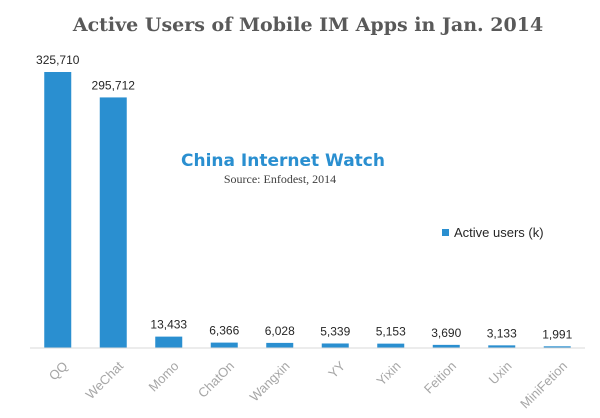 This screenshot has width=600, height=418. I want to click on x-tick-label-wangxin: Wangxin, so click(270, 381).